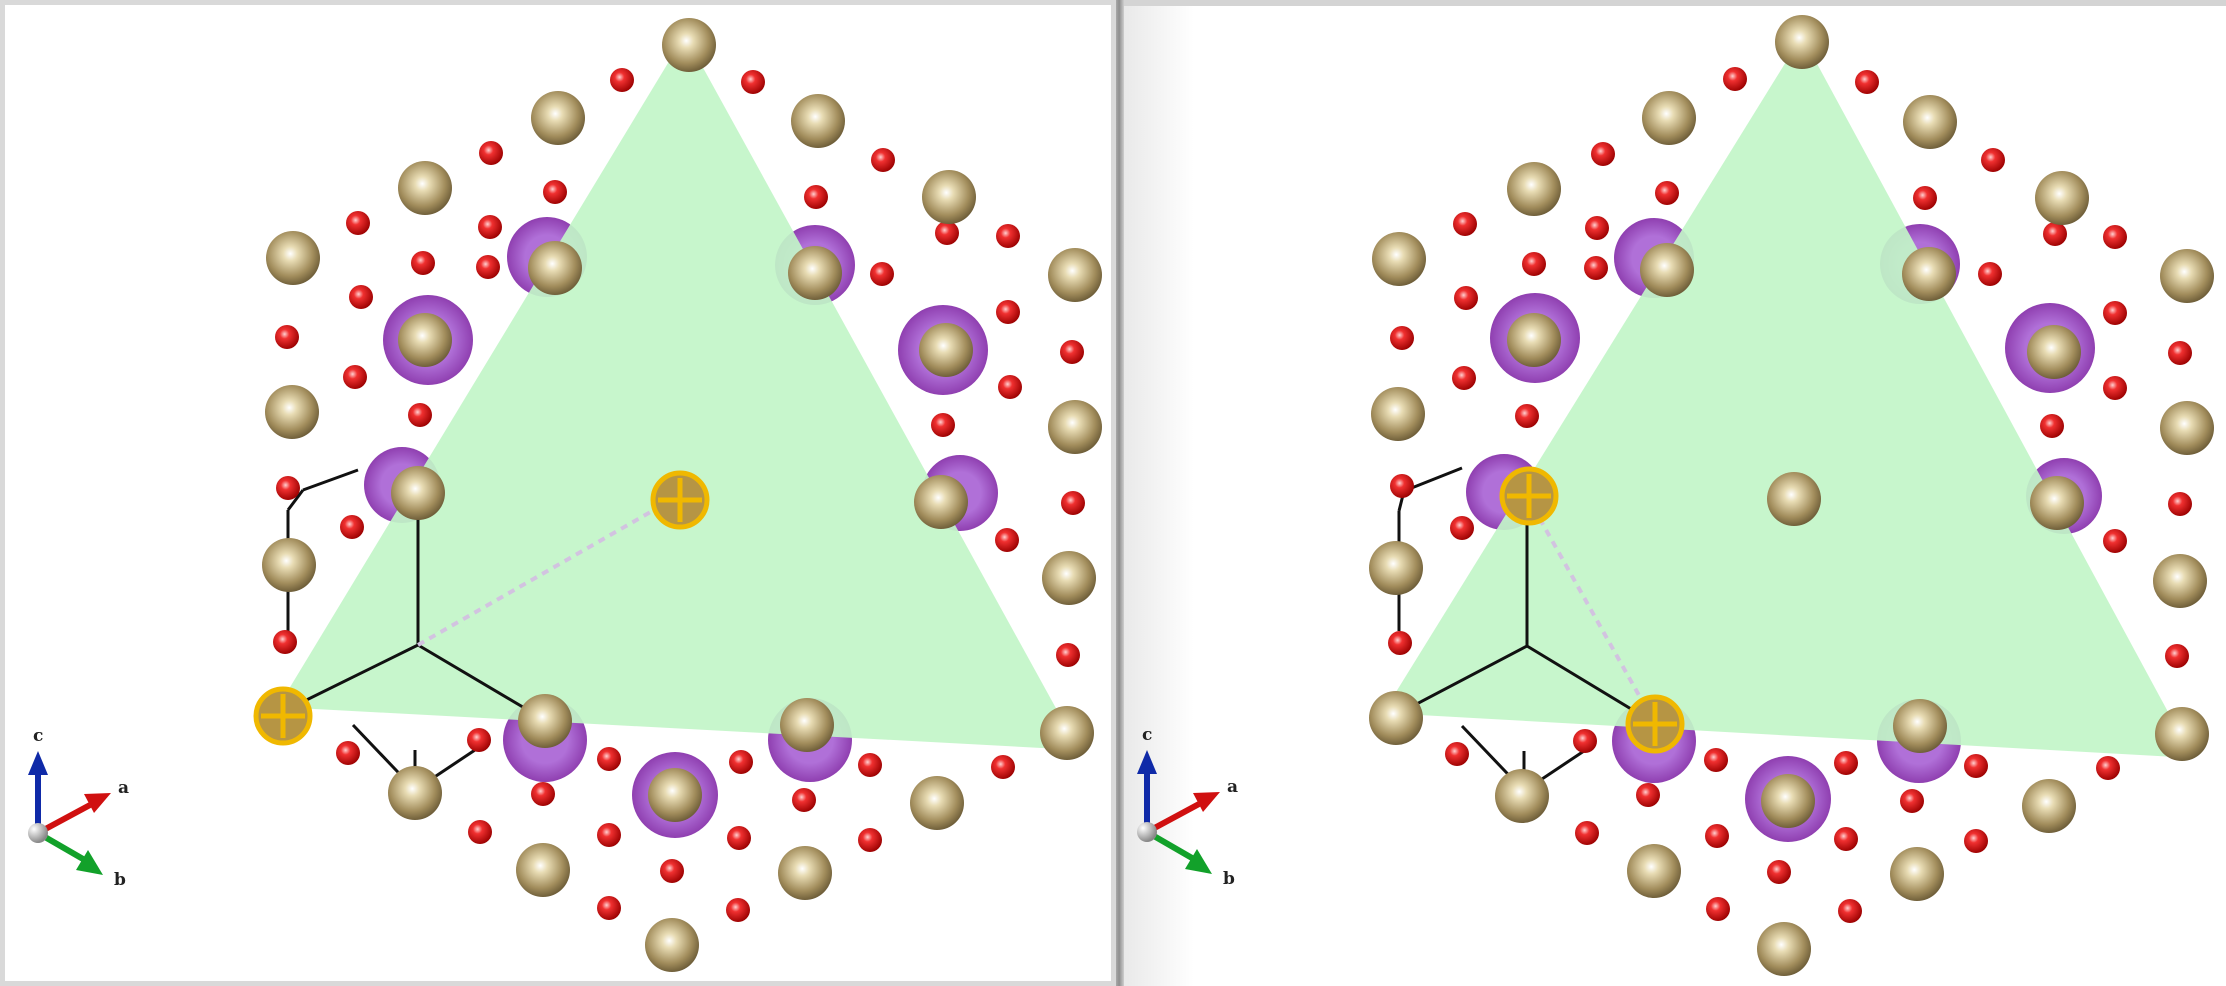  I want to click on split-pane-divider, so click(1120, 493).